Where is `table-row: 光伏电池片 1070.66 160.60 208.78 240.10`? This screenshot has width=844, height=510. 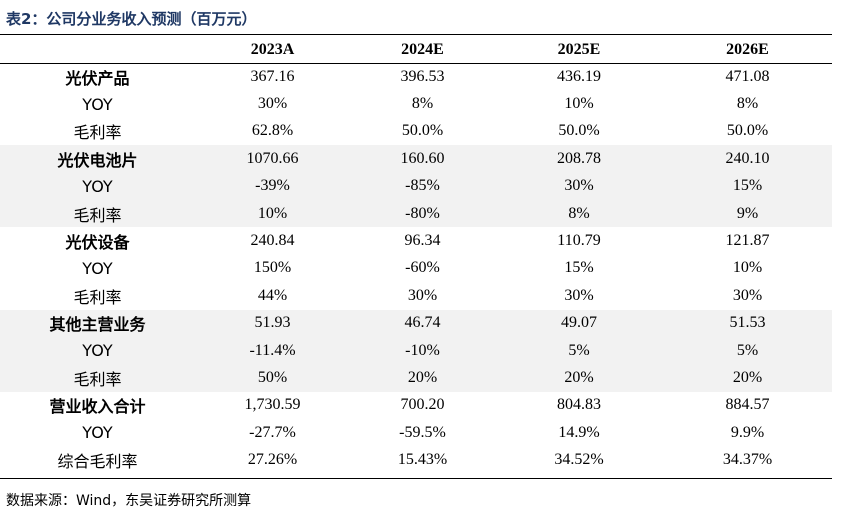 table-row: 光伏电池片 1070.66 160.60 208.78 240.10 is located at coordinates (416, 159).